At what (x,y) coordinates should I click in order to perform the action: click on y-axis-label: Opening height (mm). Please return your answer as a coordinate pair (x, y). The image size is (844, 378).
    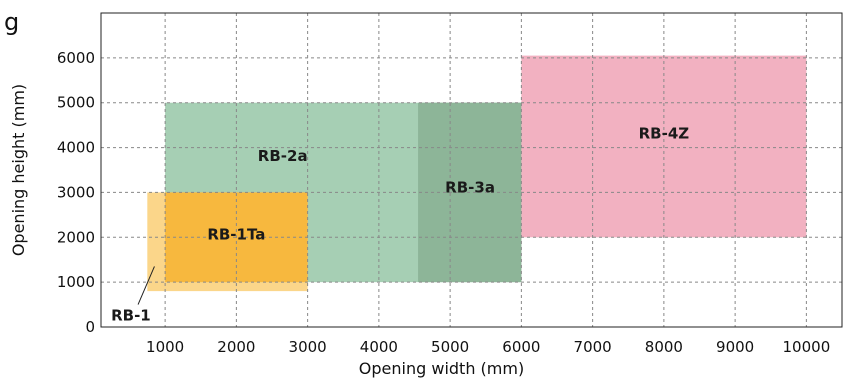
    Looking at the image, I should click on (18, 170).